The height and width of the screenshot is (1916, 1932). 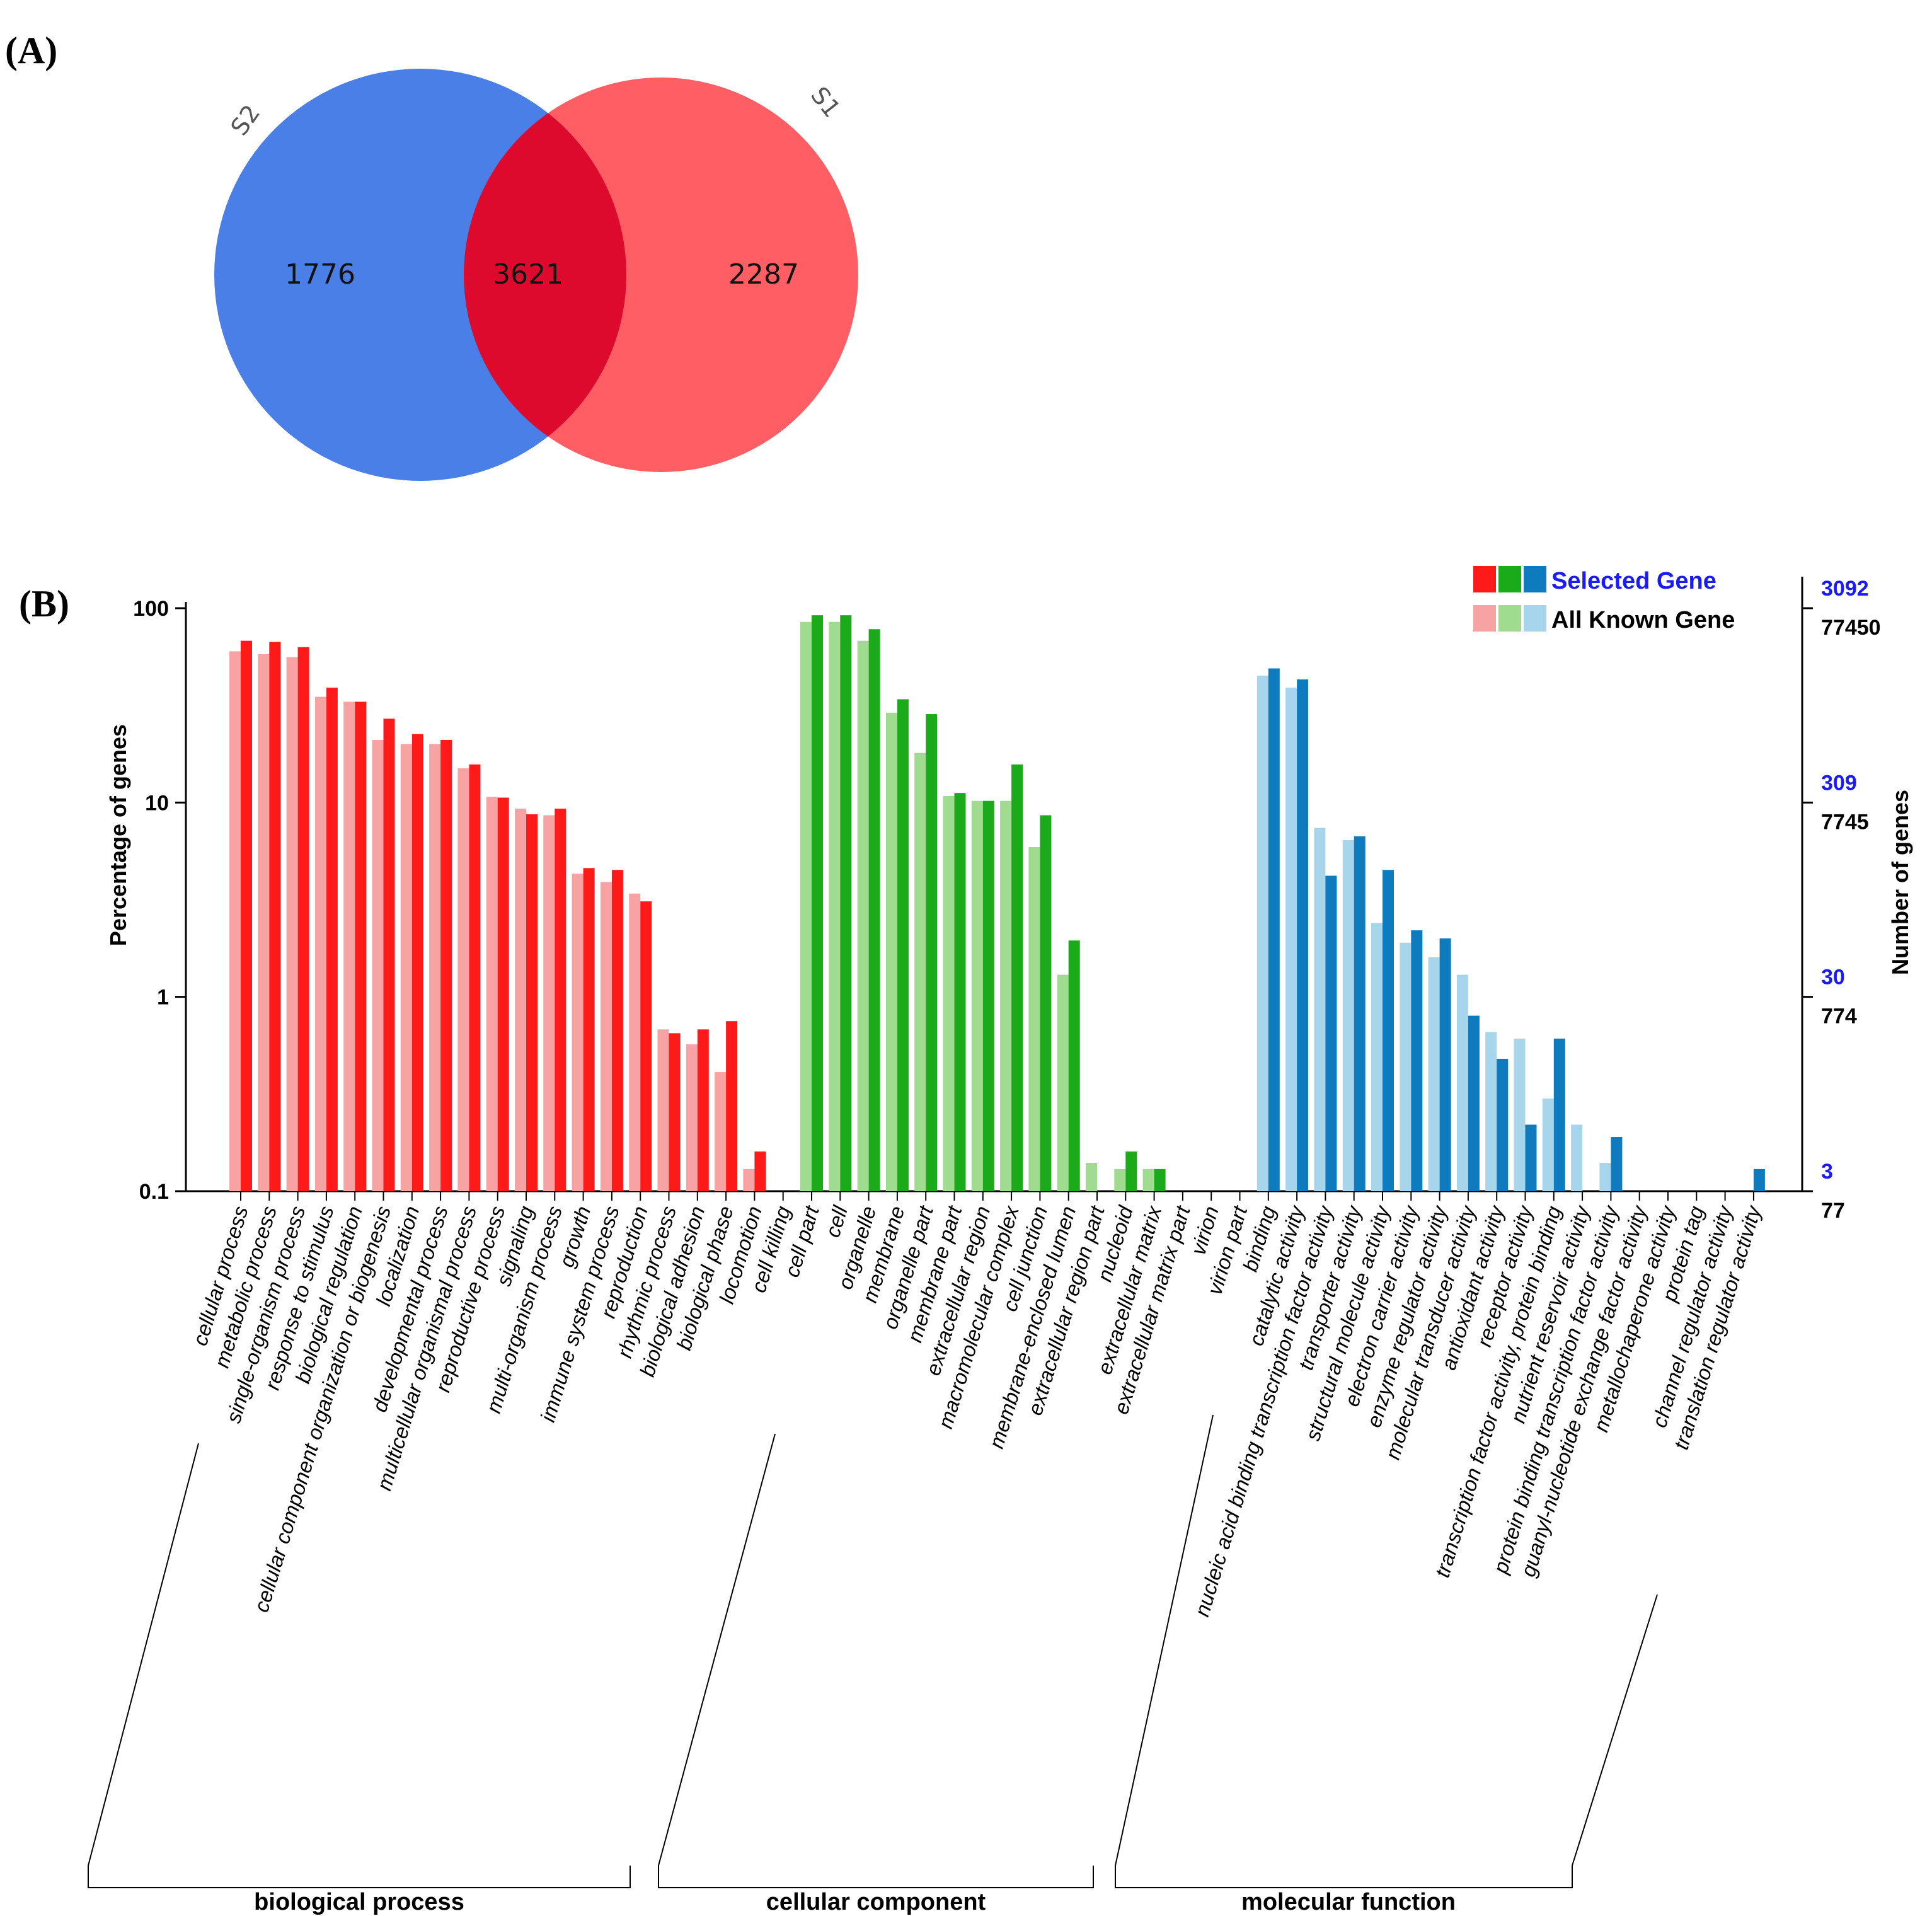 I want to click on group-label-biological-process: biological process, so click(x=359, y=1902).